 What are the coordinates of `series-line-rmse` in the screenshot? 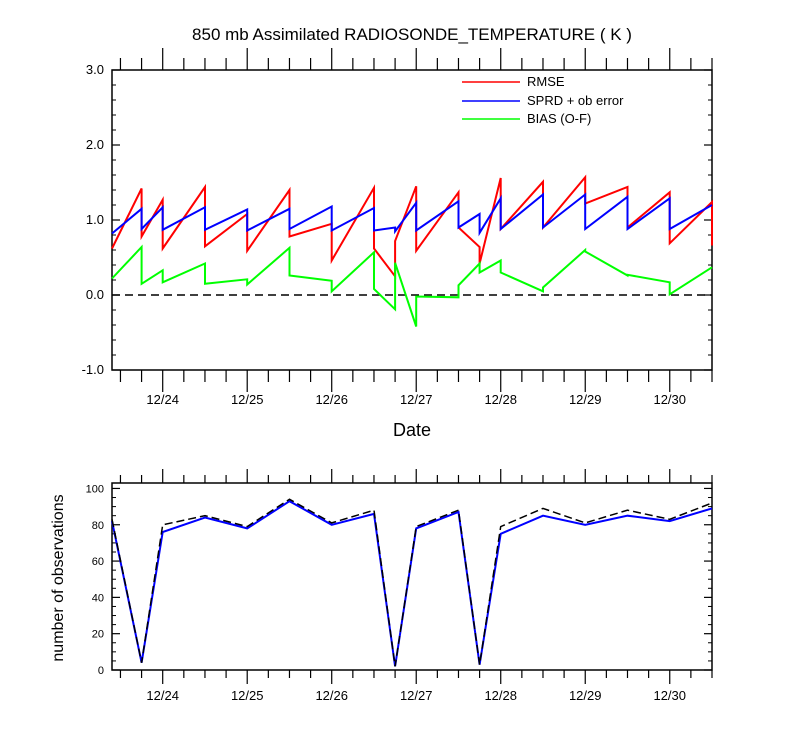 It's located at (412, 227).